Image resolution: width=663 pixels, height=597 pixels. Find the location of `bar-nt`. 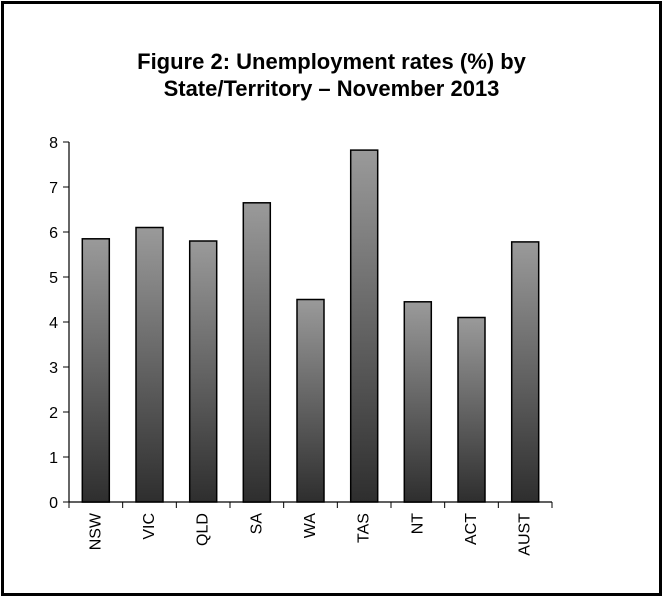

bar-nt is located at coordinates (418, 402).